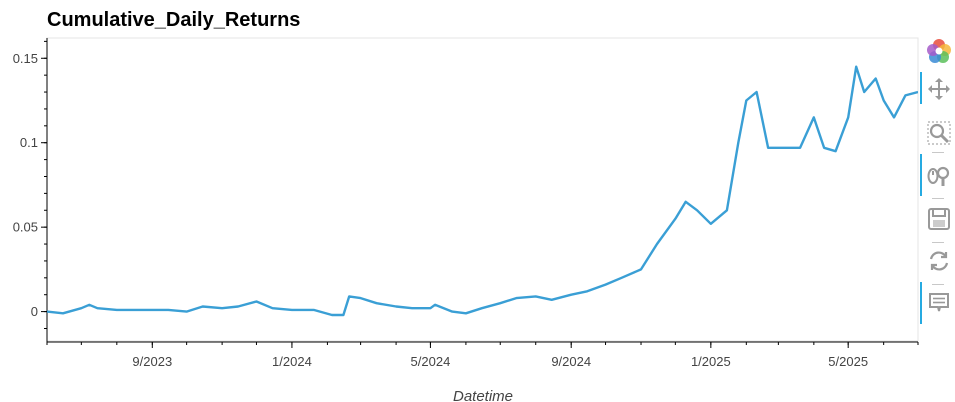 This screenshot has width=955, height=402. Describe the element at coordinates (483, 395) in the screenshot. I see `x-axis-label: Datetime` at that location.